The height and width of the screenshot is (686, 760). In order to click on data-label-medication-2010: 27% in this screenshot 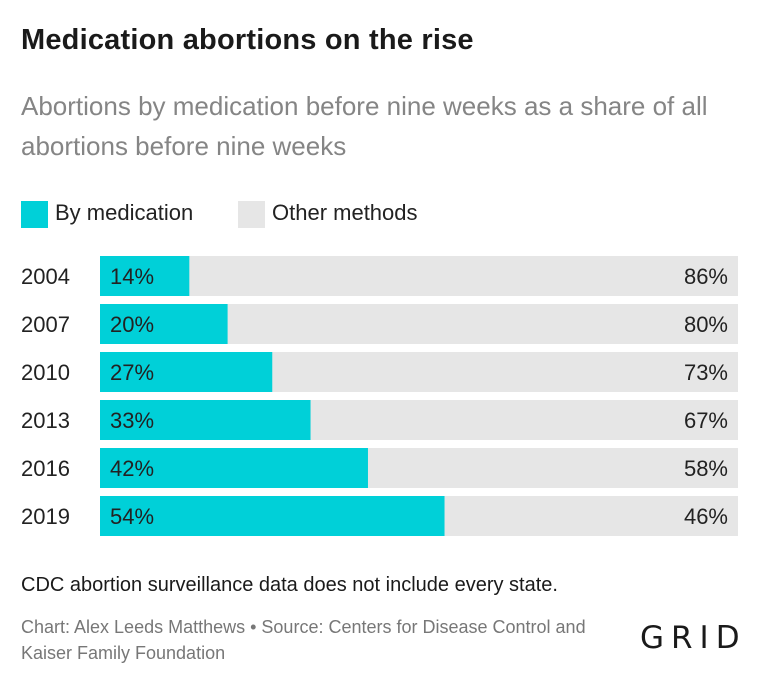, I will do `click(132, 372)`.